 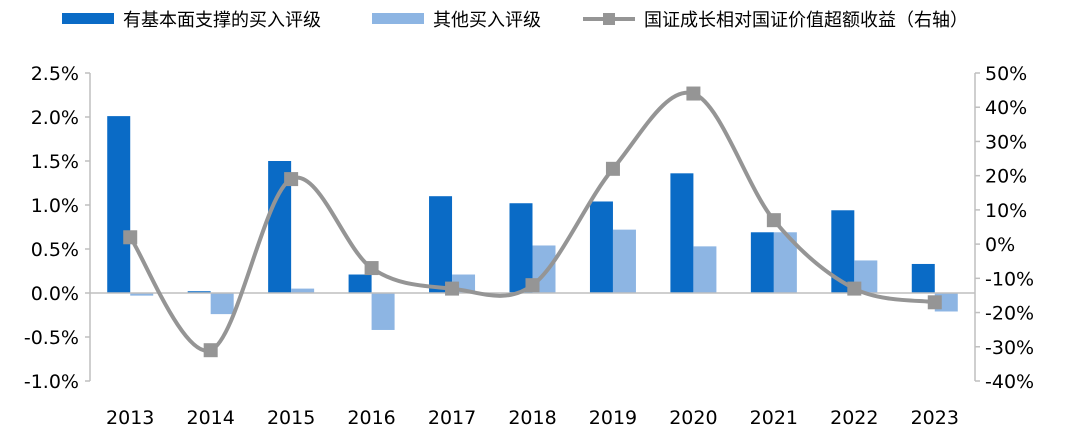 I want to click on bar-fundamental-buy-2023, so click(x=923, y=278).